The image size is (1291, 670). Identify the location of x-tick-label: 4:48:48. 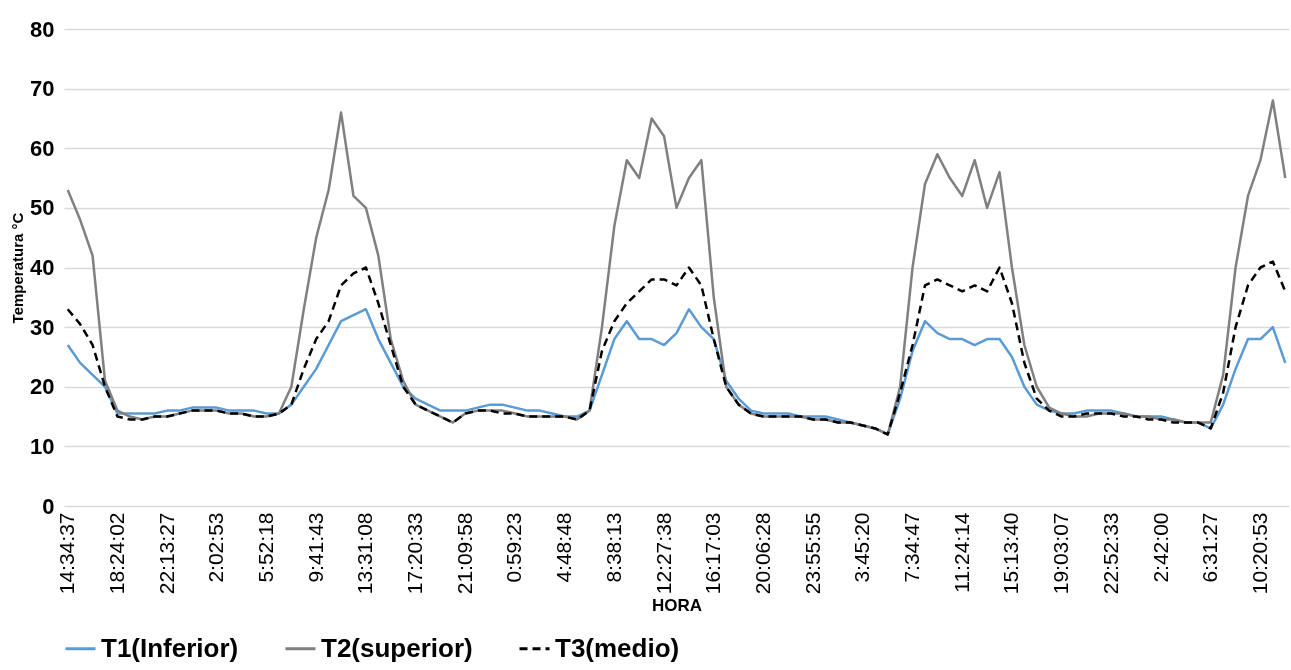
(564, 547).